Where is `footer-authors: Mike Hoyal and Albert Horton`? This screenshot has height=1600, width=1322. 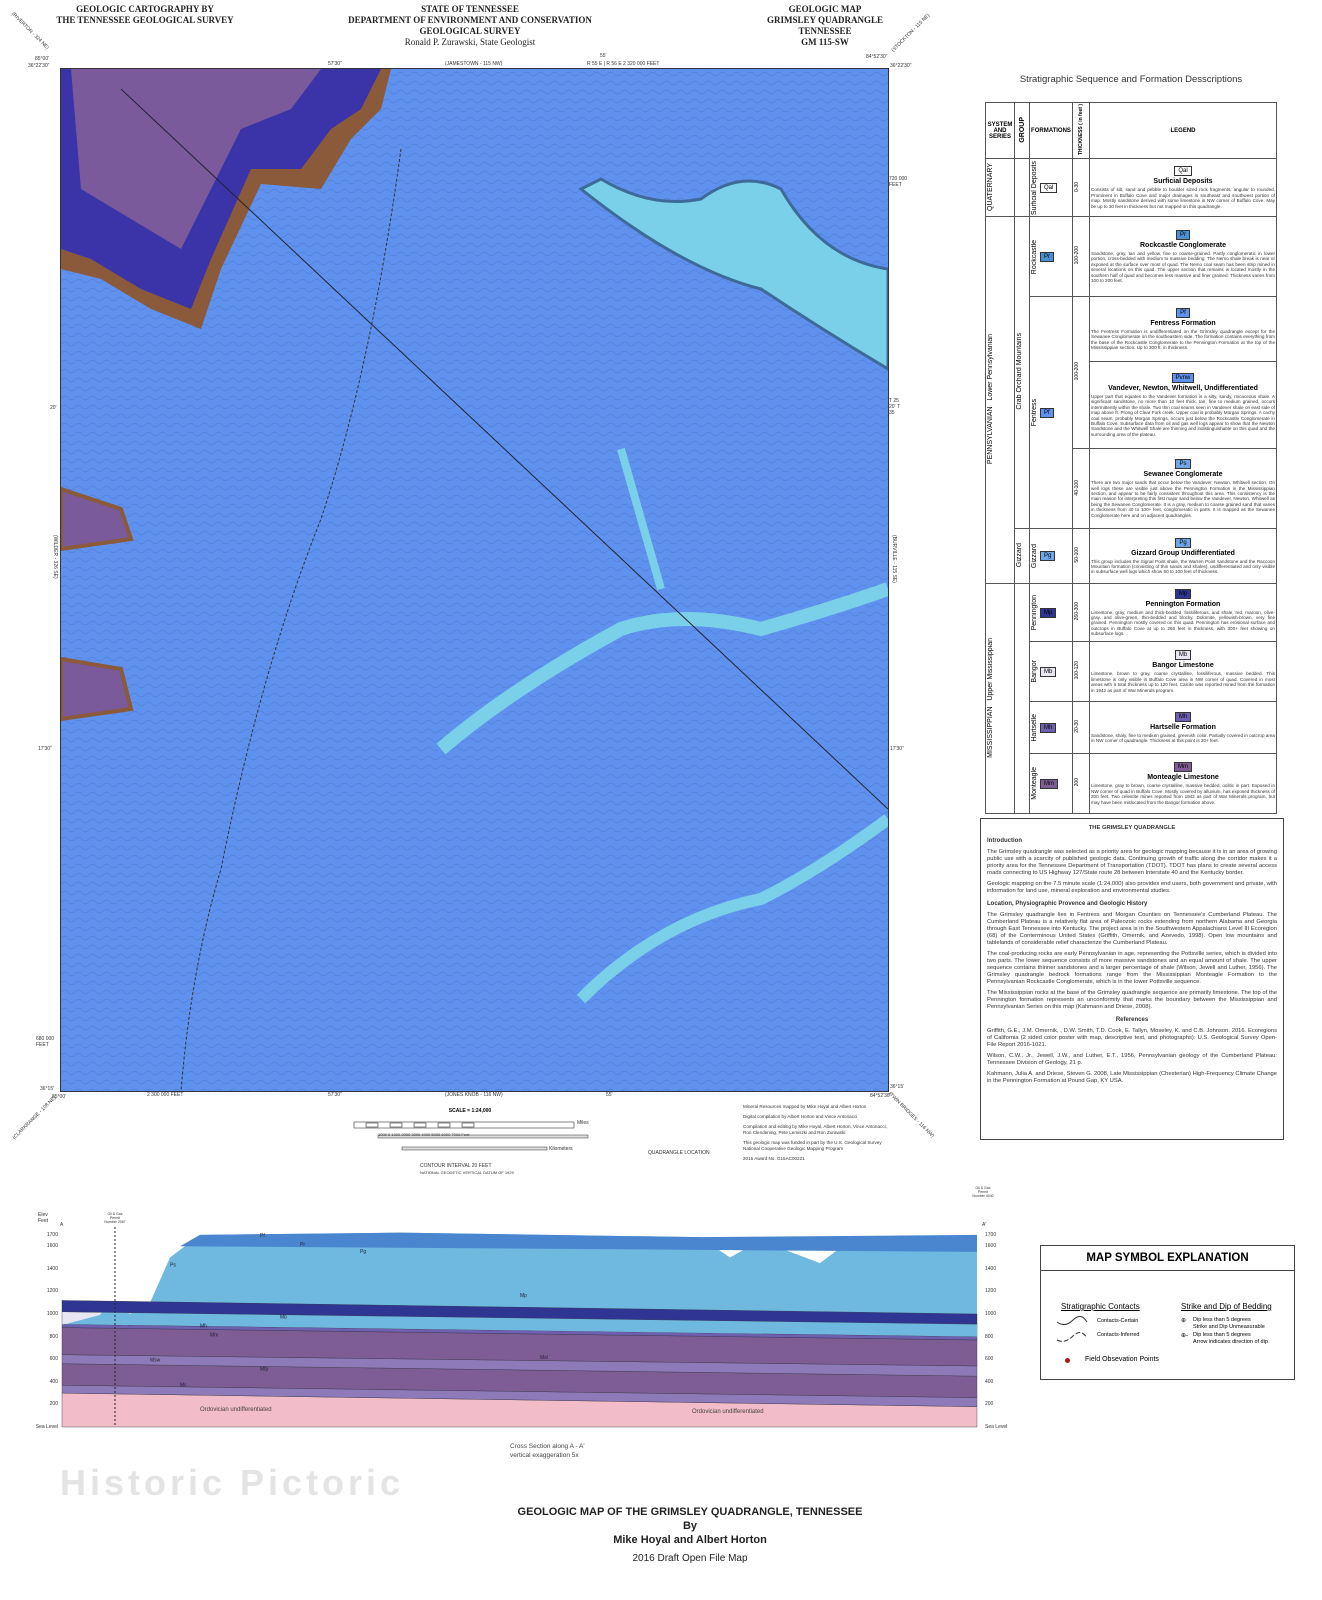 footer-authors: Mike Hoyal and Albert Horton is located at coordinates (690, 1540).